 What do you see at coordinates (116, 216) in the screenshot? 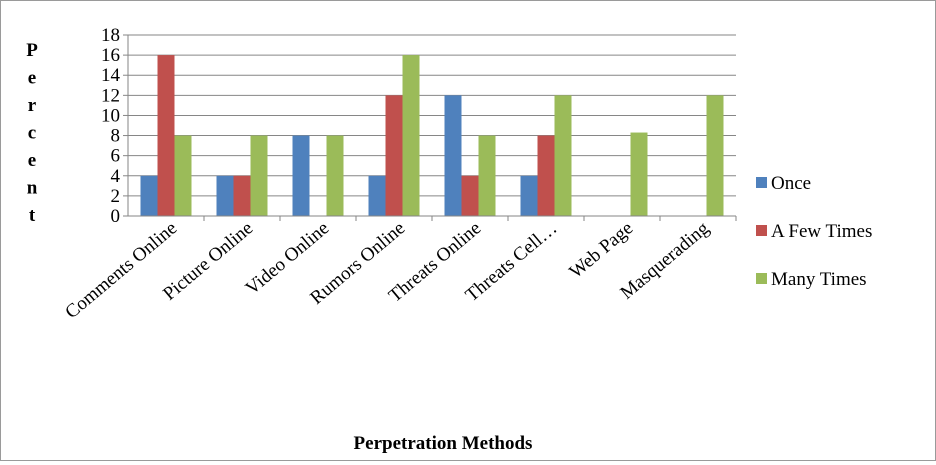
I see `y-tick-label: 0` at bounding box center [116, 216].